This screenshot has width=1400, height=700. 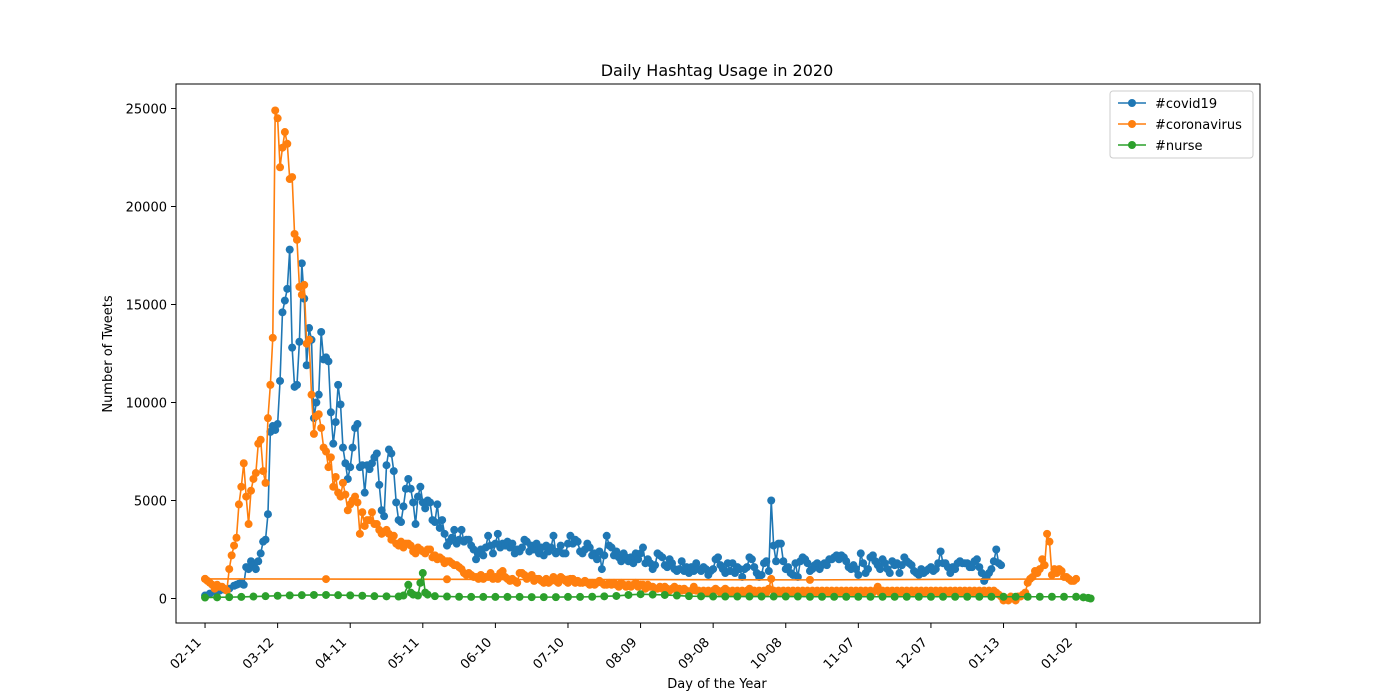 What do you see at coordinates (151, 355) in the screenshot?
I see `y-axis: 0 5000 10000 15000 20000 25000` at bounding box center [151, 355].